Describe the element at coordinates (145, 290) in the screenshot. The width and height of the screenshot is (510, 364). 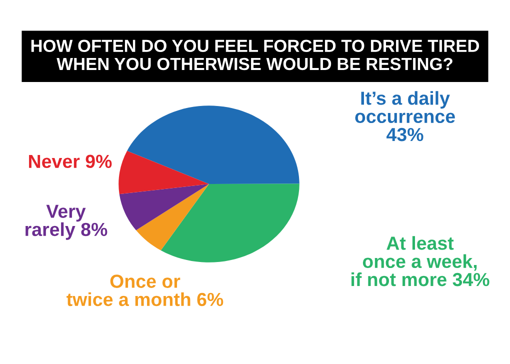
I see `slice-label: Once or twice a month 6%` at that location.